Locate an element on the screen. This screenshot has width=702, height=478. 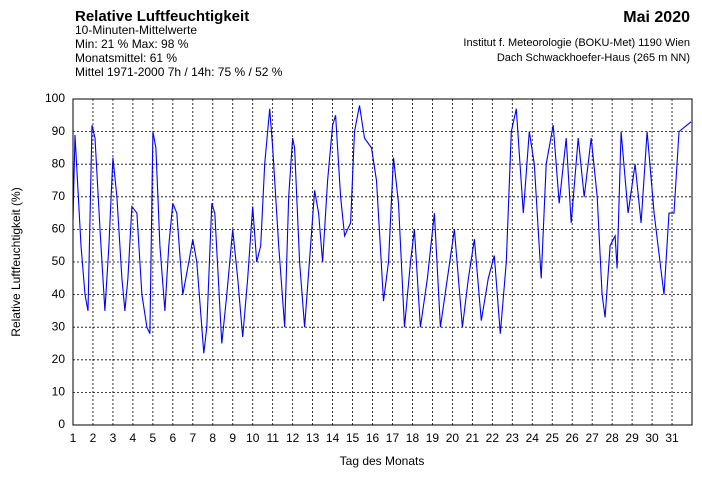
x-tick-label: 1 is located at coordinates (73, 438).